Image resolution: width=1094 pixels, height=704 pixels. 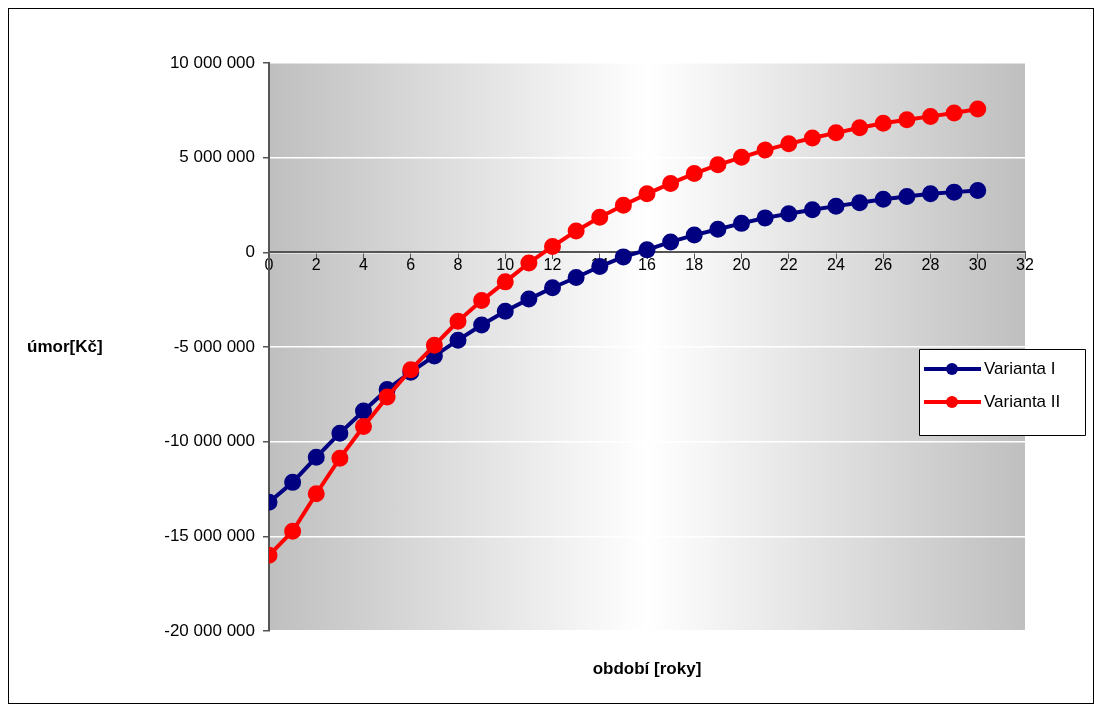 I want to click on x-tick-label: 16, so click(x=647, y=265).